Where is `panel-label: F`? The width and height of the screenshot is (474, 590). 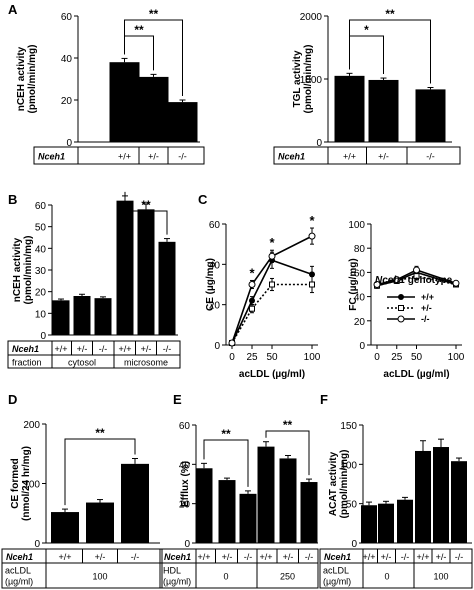
panel-label: F is located at coordinates (324, 399).